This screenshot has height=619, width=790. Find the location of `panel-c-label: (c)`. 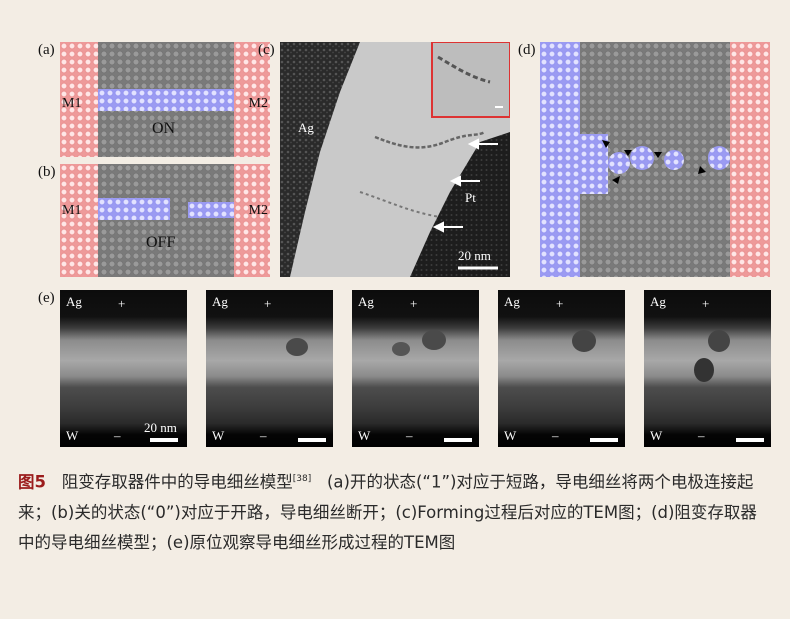

panel-c-label: (c) is located at coordinates (266, 50).